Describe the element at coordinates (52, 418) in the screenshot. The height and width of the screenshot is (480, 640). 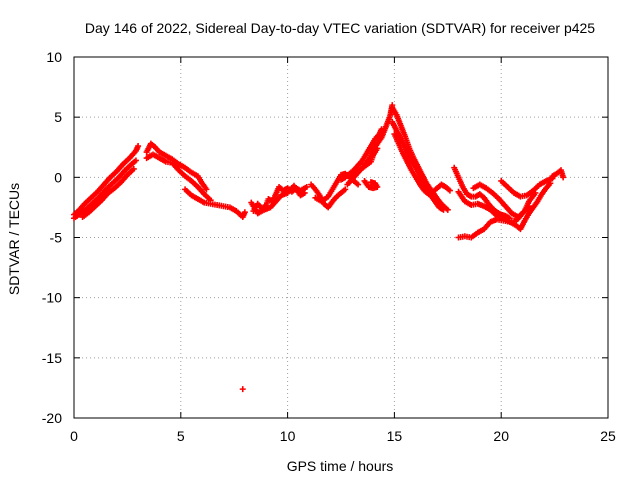
I see `y-tick-label: -20` at that location.